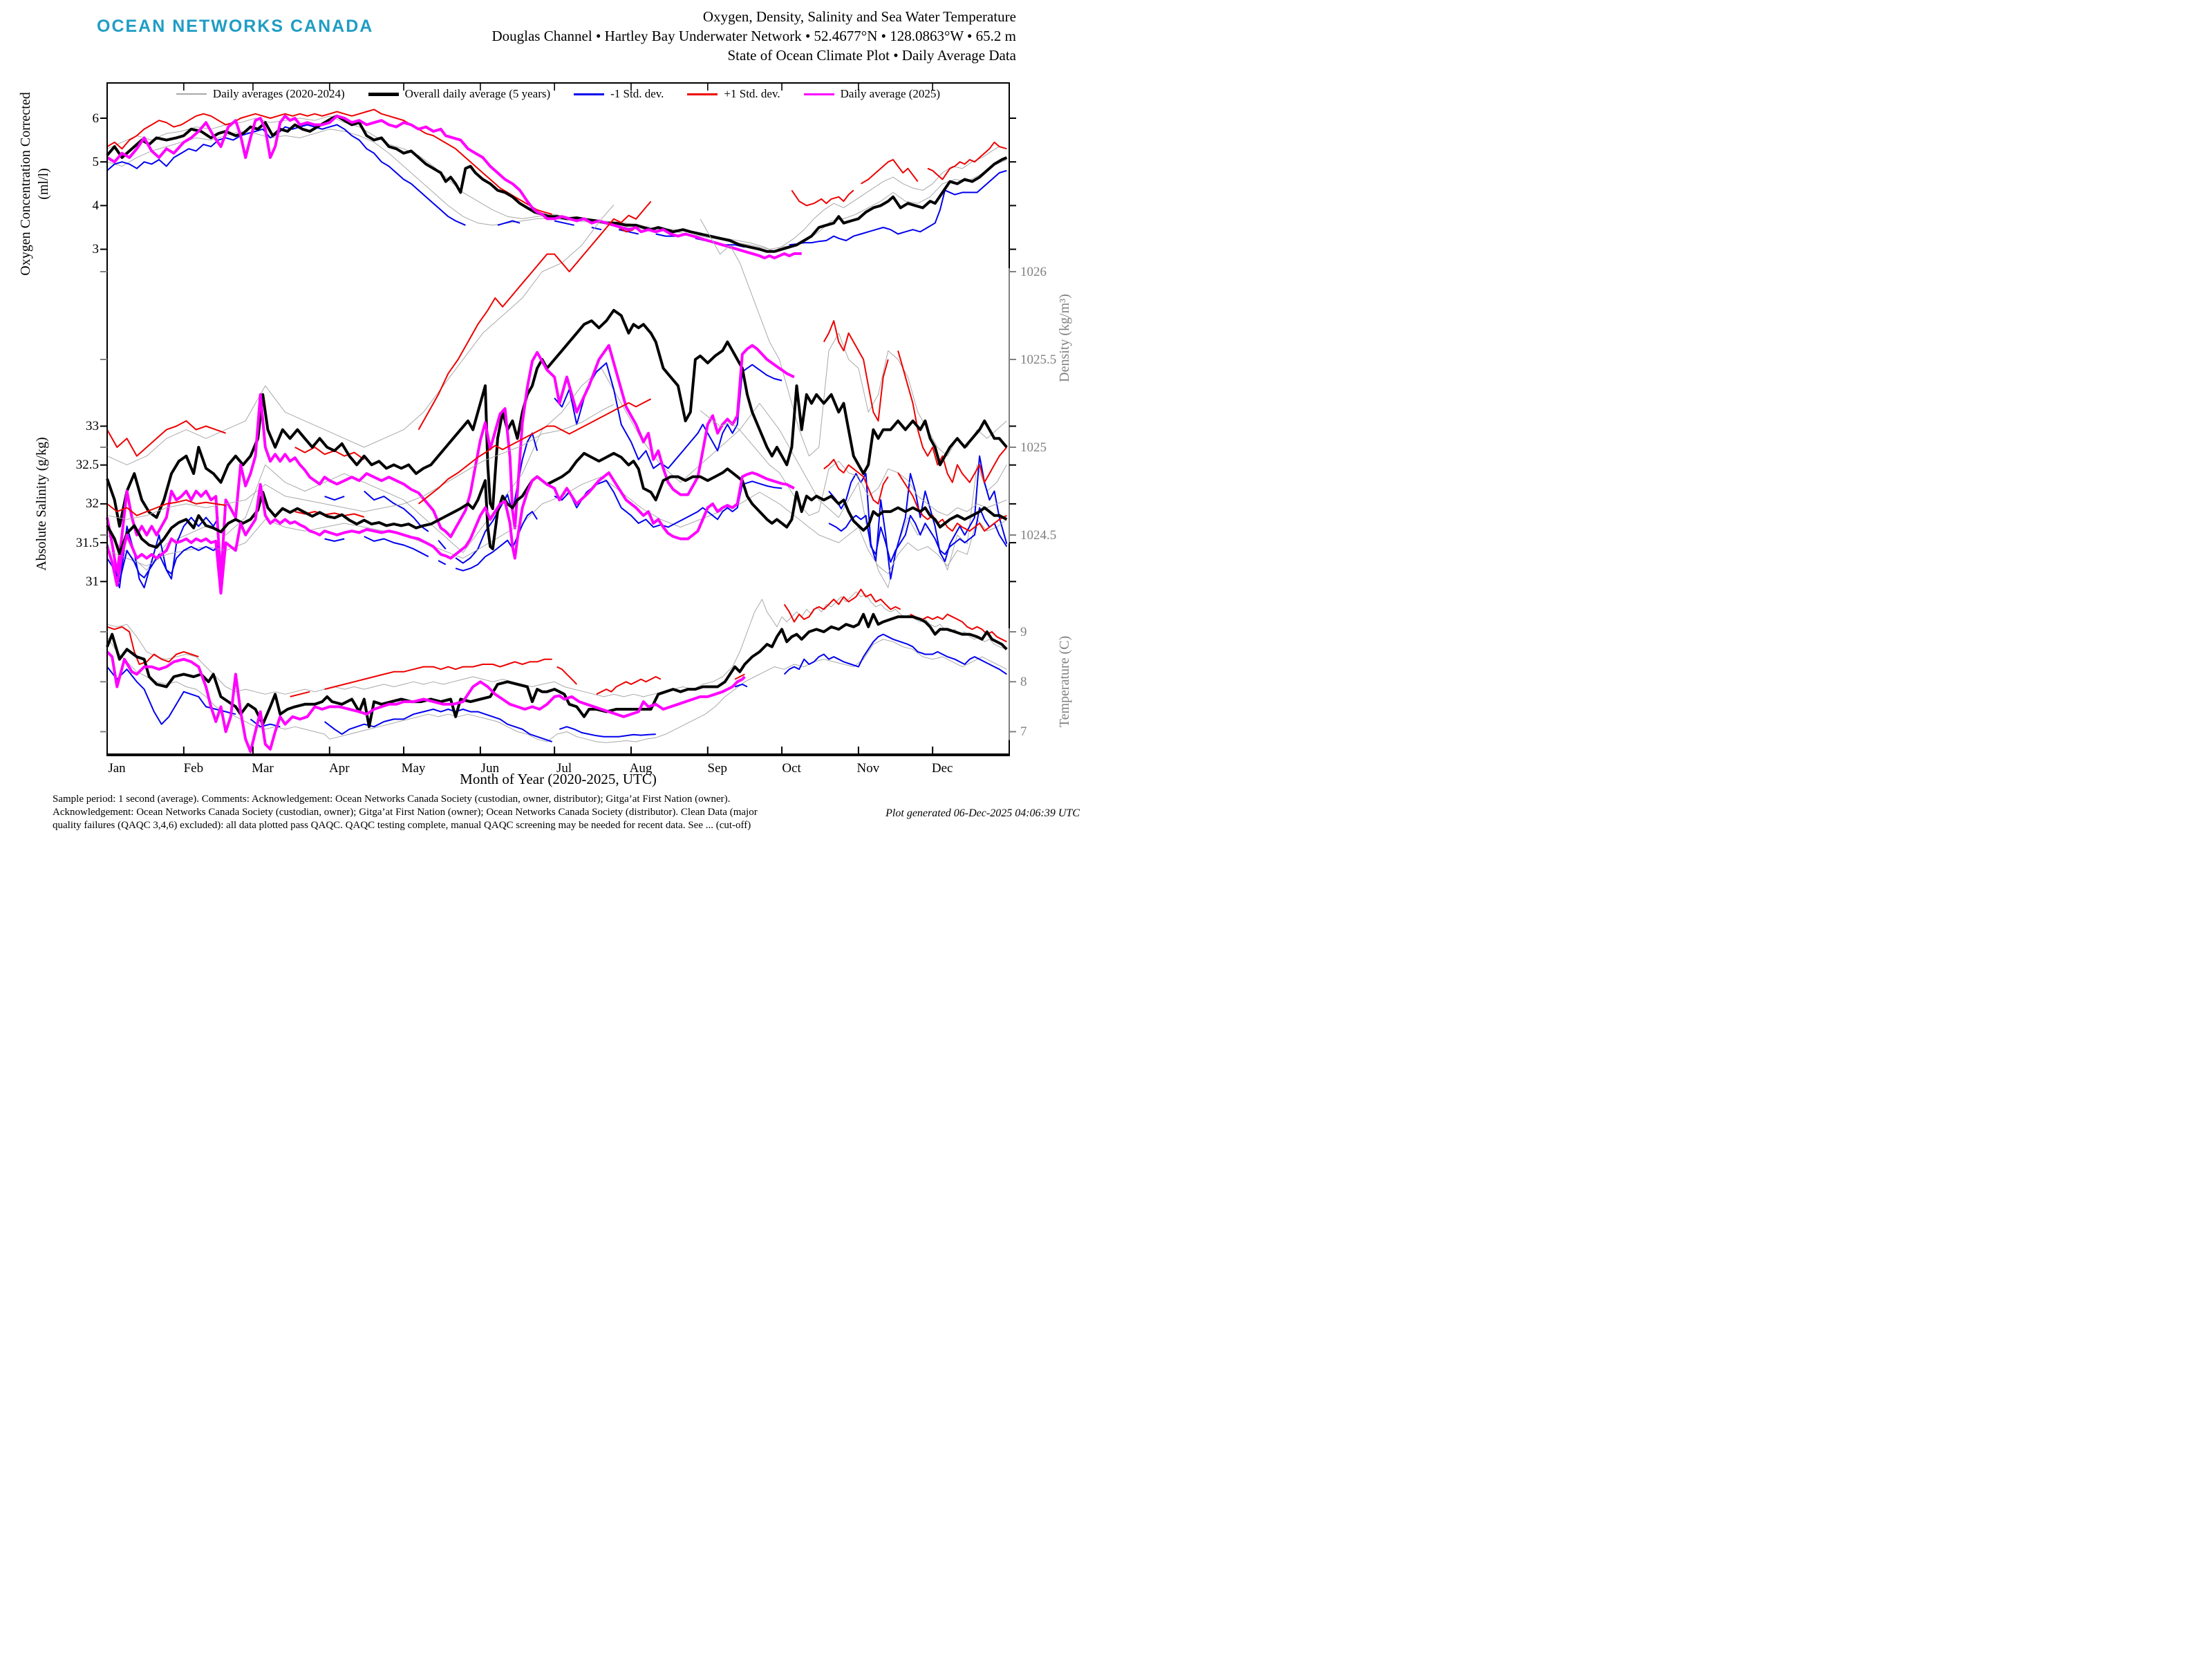 The width and height of the screenshot is (2212, 1659). What do you see at coordinates (1038, 359) in the screenshot?
I see `y-tick-label-density-1025.5: 1025.5` at bounding box center [1038, 359].